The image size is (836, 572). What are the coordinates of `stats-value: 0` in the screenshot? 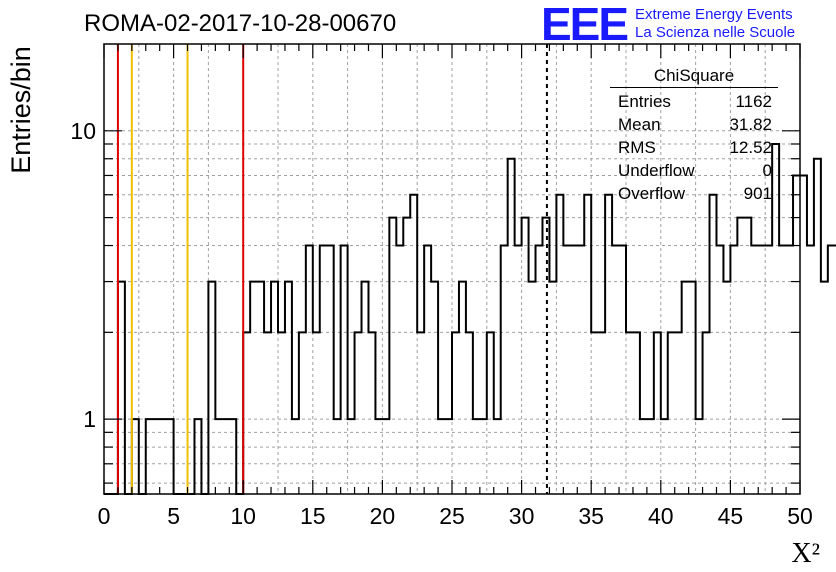 It's located at (767, 170).